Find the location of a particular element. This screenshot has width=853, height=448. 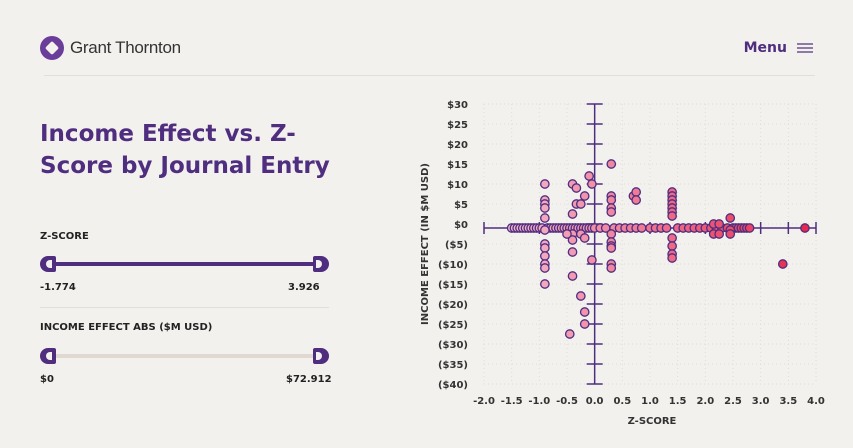

y-tick-label: $20 is located at coordinates (457, 145).